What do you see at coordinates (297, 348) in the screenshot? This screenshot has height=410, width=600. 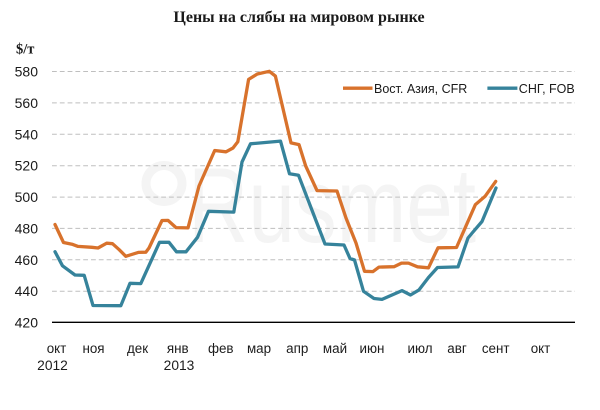 I see `svg-text: апр` at bounding box center [297, 348].